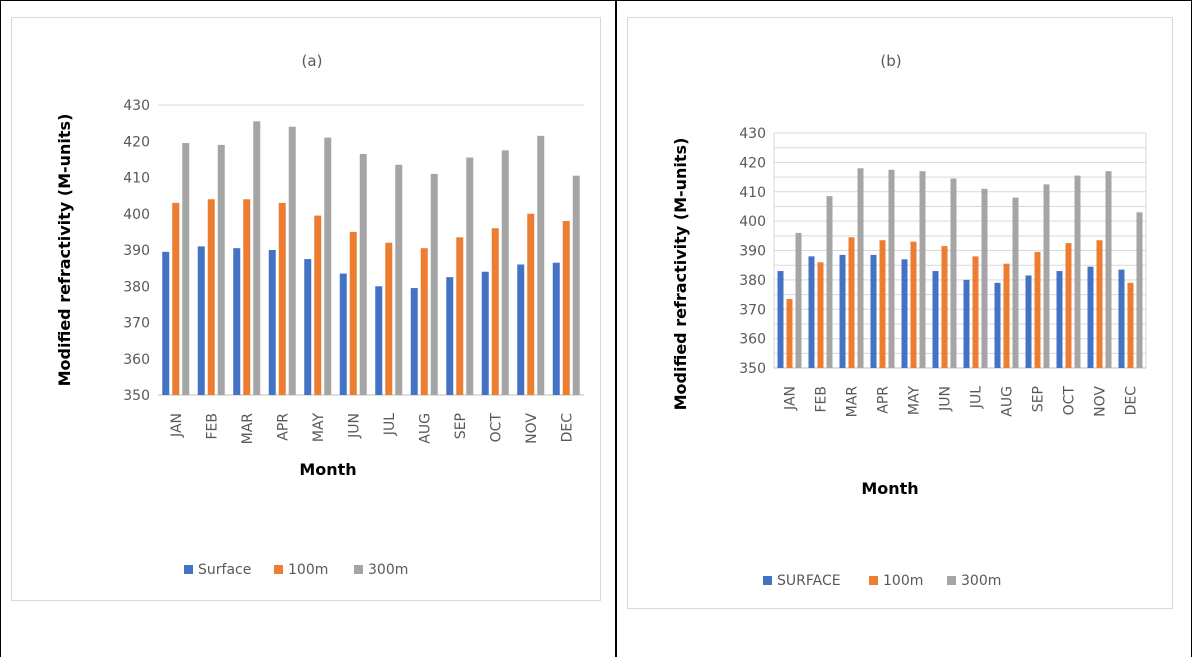  Describe the element at coordinates (811, 312) in the screenshot. I see `bar-surface-feb` at that location.